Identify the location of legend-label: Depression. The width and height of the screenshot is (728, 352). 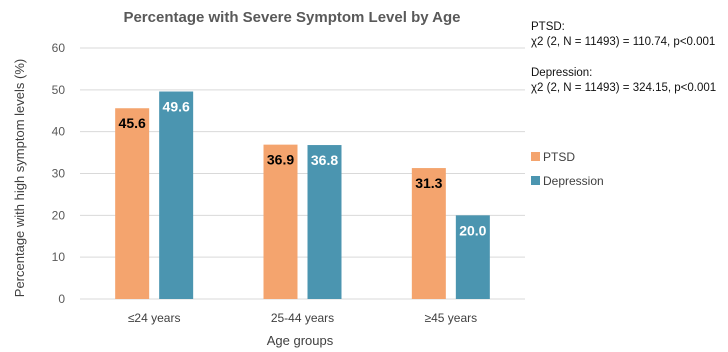
(573, 181).